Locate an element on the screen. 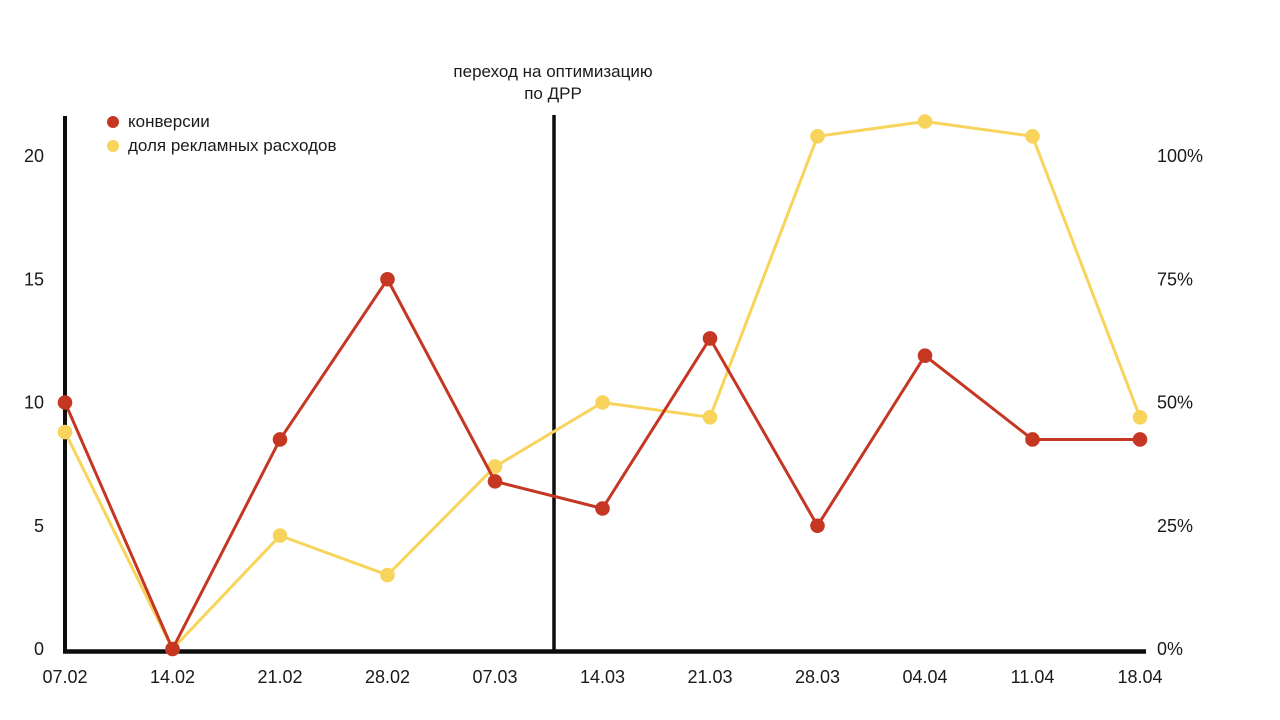 The height and width of the screenshot is (720, 1280). x-axis-tick-label: 28.02 is located at coordinates (387, 677).